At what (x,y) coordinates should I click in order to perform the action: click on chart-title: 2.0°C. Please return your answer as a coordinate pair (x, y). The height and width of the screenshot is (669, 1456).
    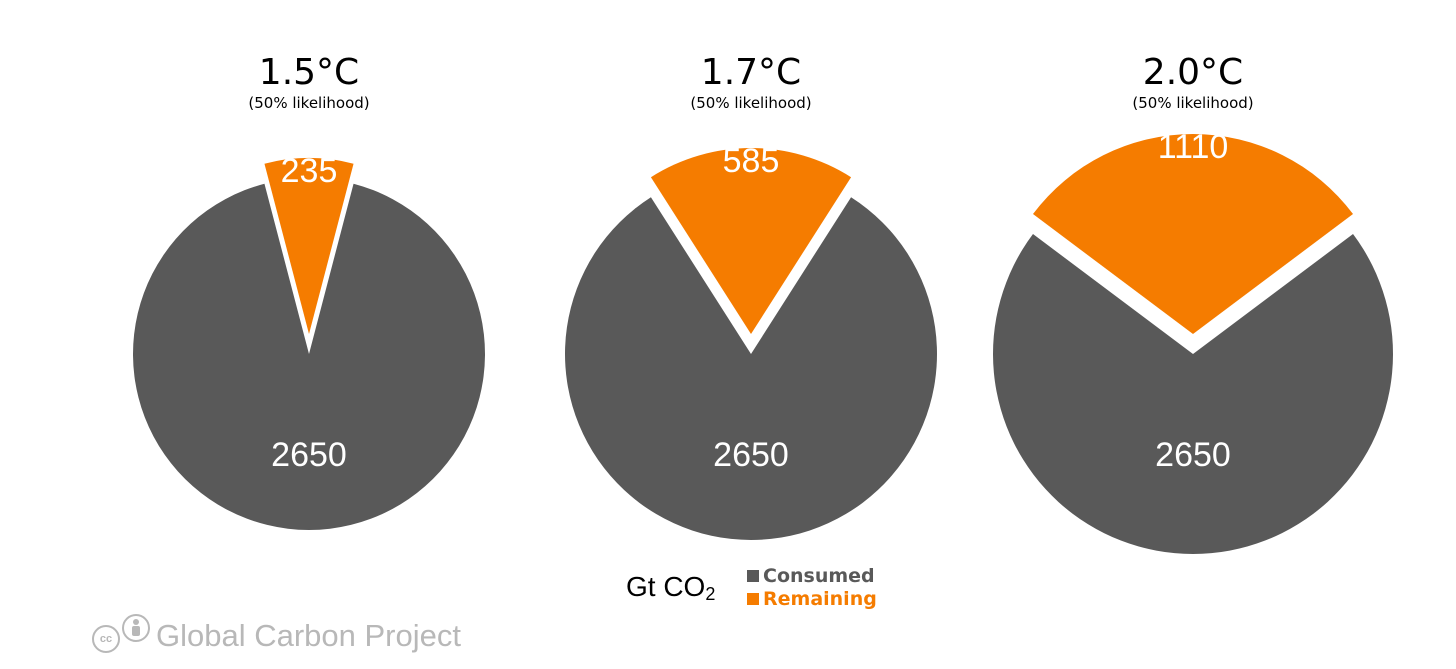
    Looking at the image, I should click on (1193, 72).